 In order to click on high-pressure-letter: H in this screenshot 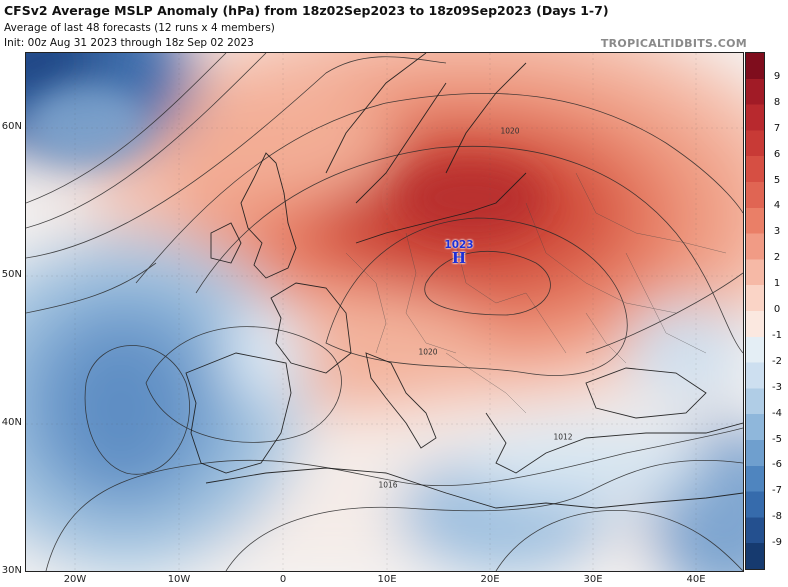, I will do `click(459, 258)`.